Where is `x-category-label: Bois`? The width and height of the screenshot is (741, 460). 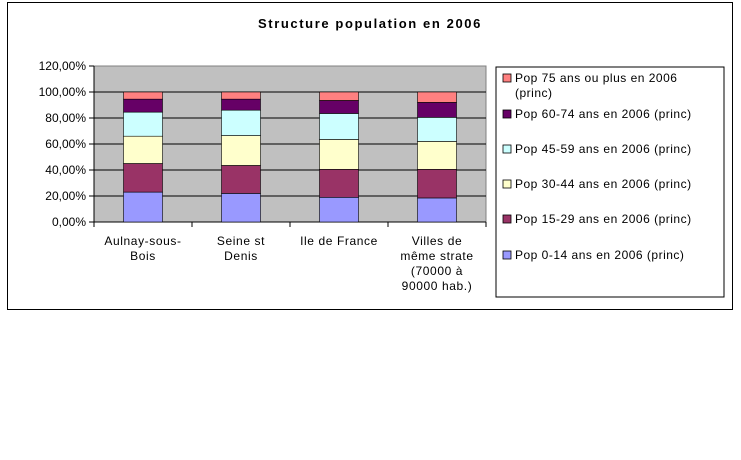
x-category-label: Bois is located at coordinates (143, 256).